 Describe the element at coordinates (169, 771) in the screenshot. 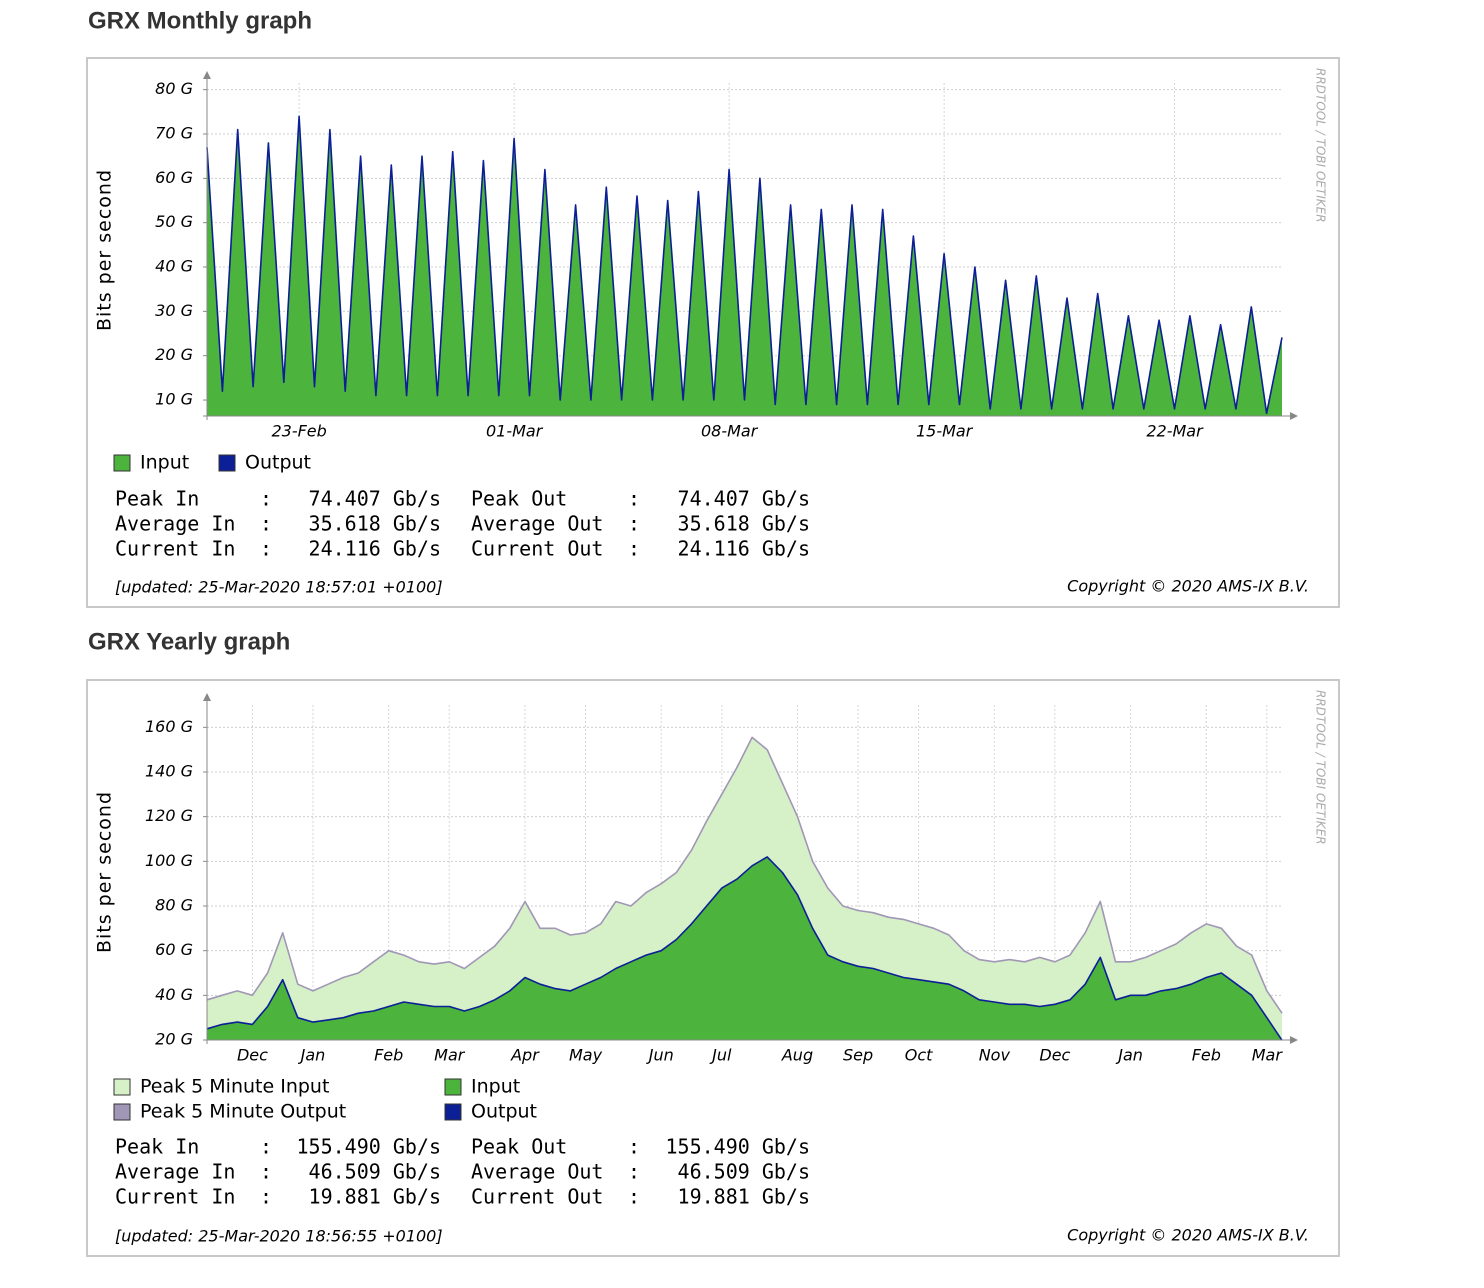

I see `y-tick-label: 140 G` at that location.